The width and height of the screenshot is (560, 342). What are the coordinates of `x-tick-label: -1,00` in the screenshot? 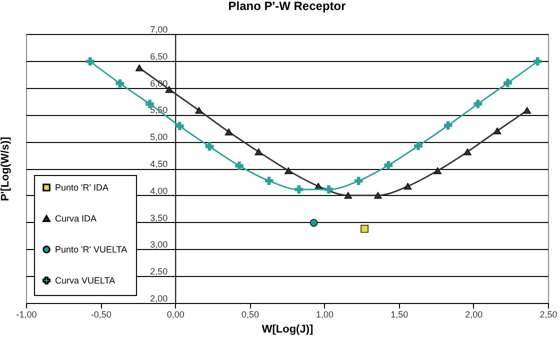 It's located at (26, 315).